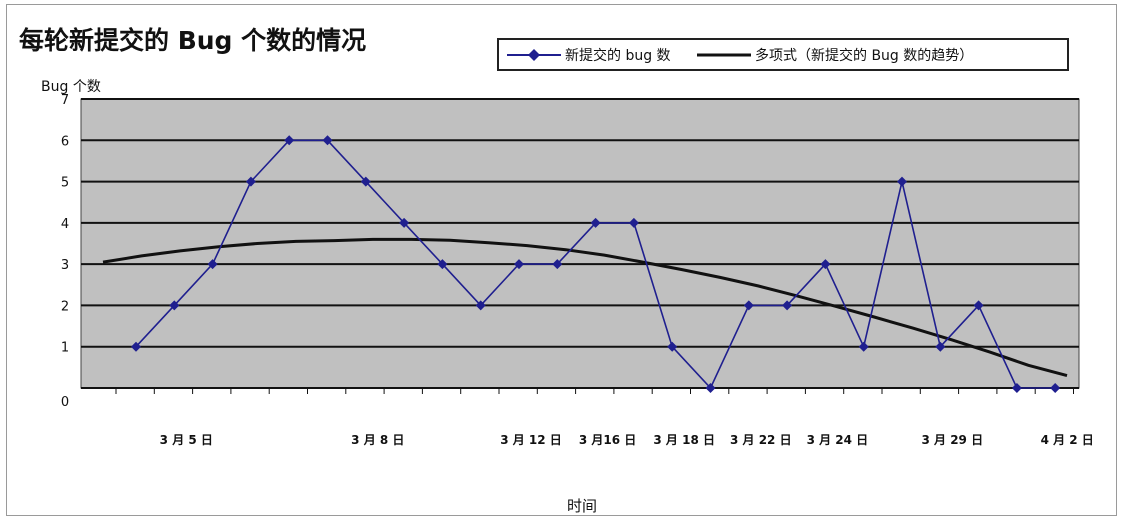 Image resolution: width=1123 pixels, height=520 pixels. Describe the element at coordinates (65, 265) in the screenshot. I see `y-tick-label: 3` at that location.